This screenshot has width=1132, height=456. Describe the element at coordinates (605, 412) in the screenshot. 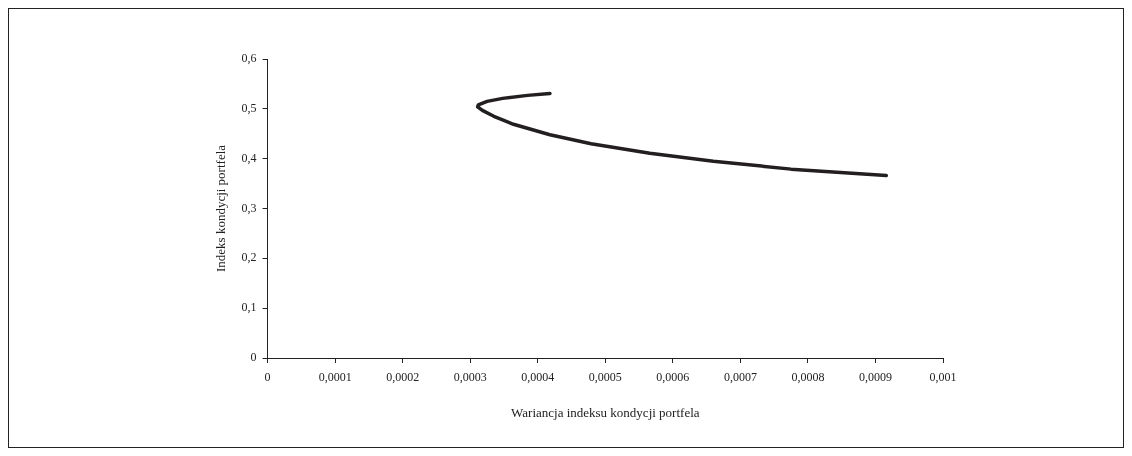

I see `x-axis-title: Wariancja indeksu kondycji portfela` at that location.